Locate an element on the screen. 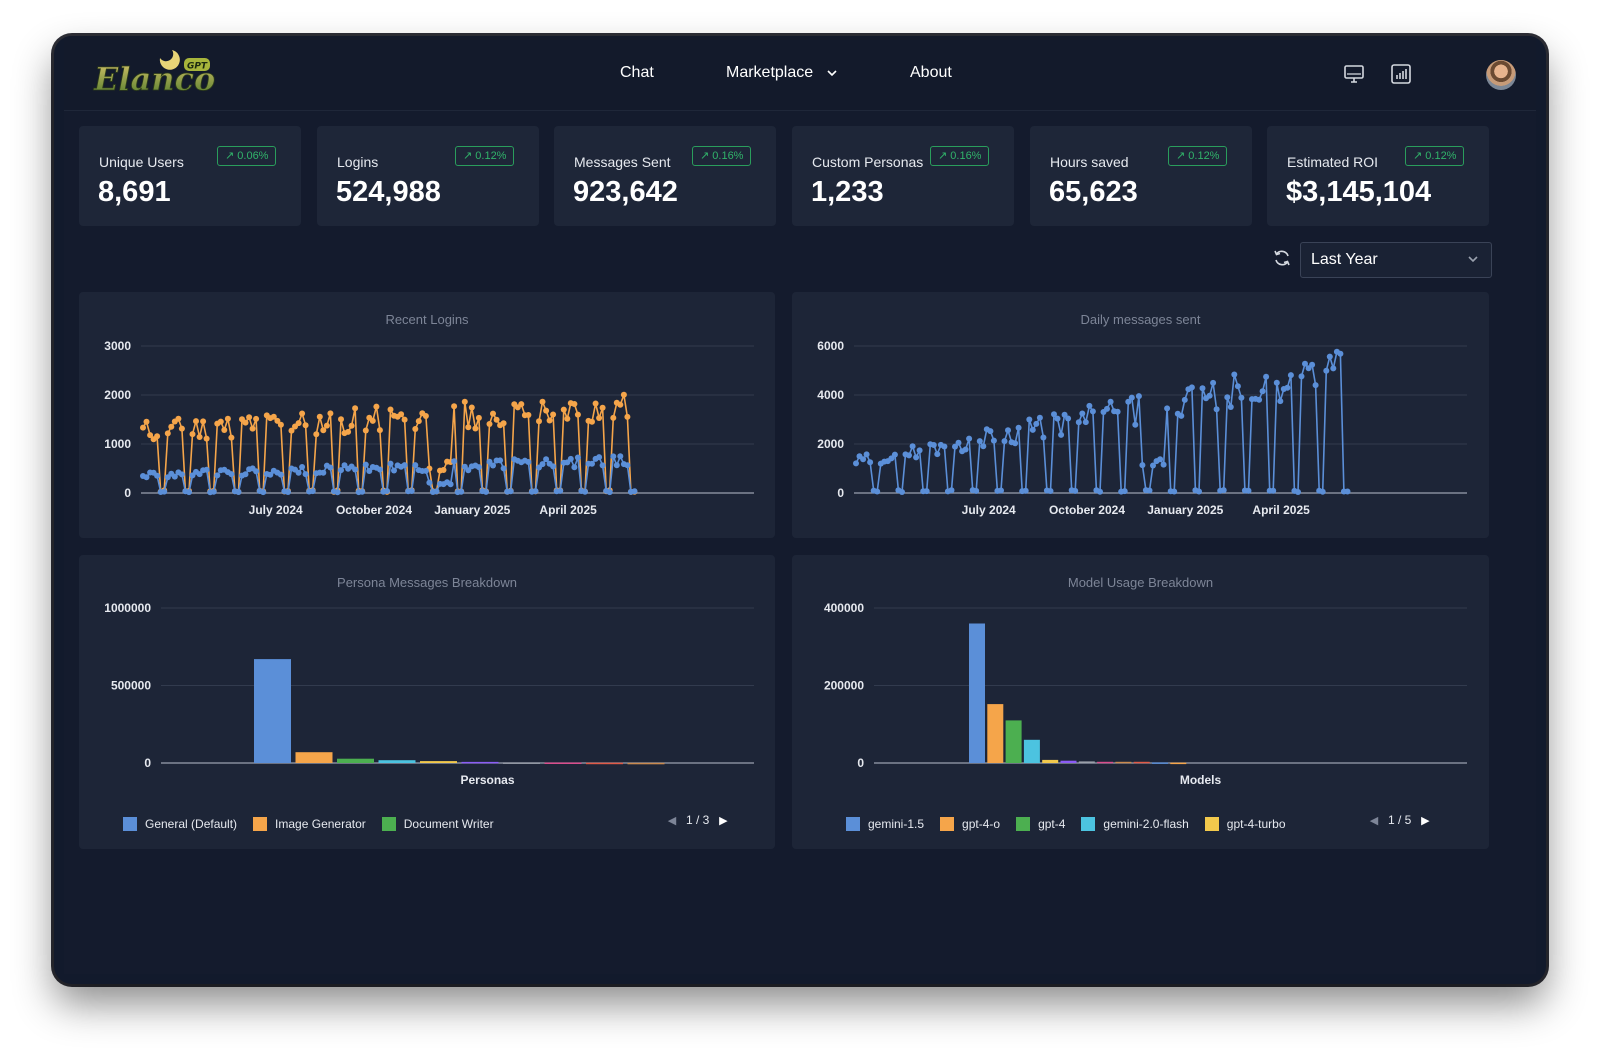 The width and height of the screenshot is (1600, 1056). legend-item: gpt-4-o is located at coordinates (970, 824).